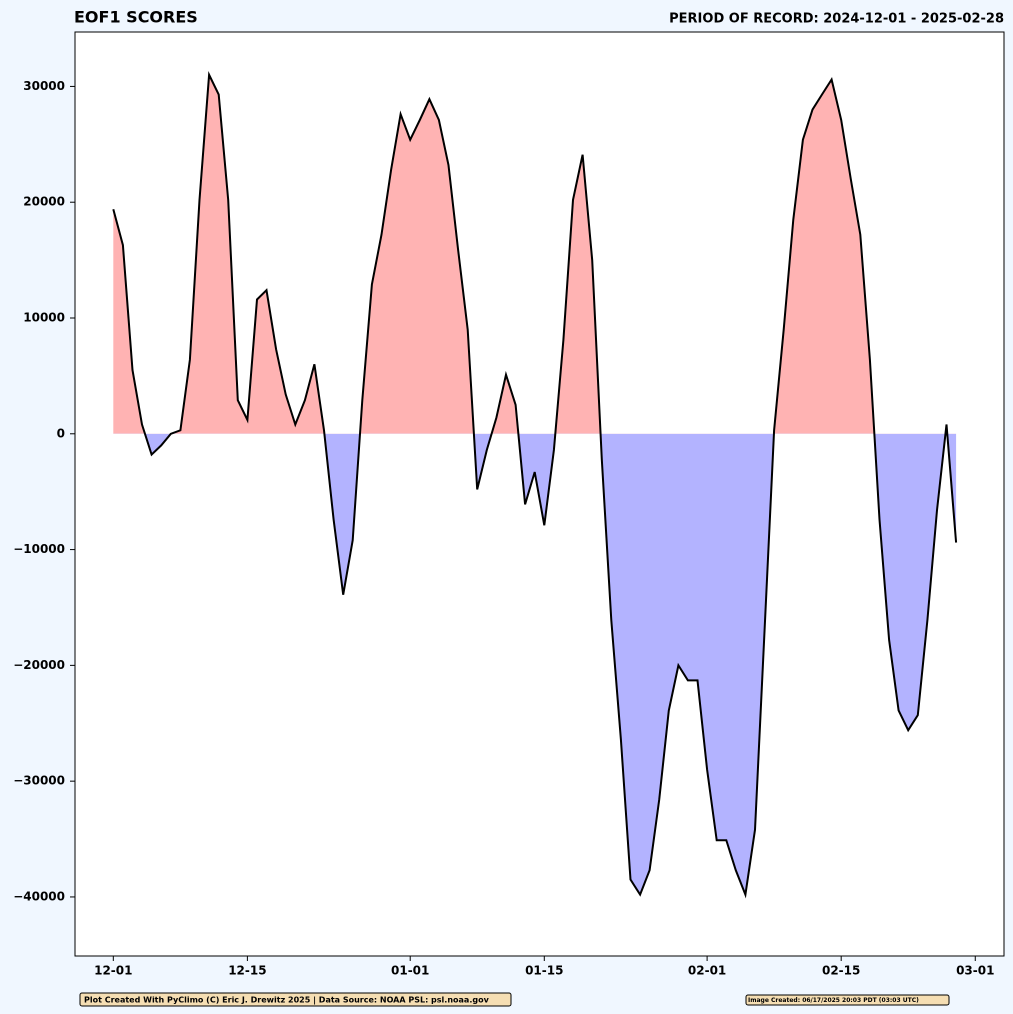 This screenshot has width=1013, height=1014. What do you see at coordinates (61, 433) in the screenshot?
I see `y-tick-label: 0` at bounding box center [61, 433].